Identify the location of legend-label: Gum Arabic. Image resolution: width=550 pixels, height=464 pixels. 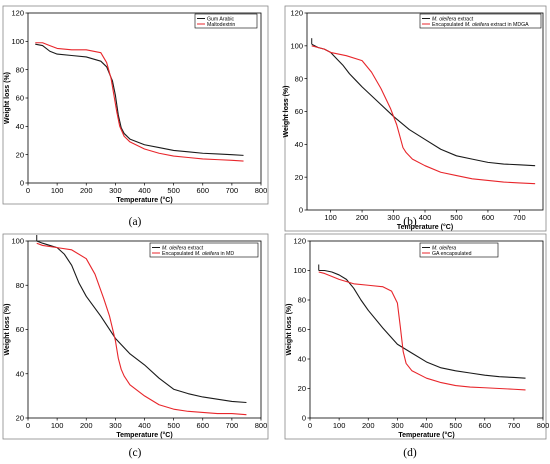
(221, 19).